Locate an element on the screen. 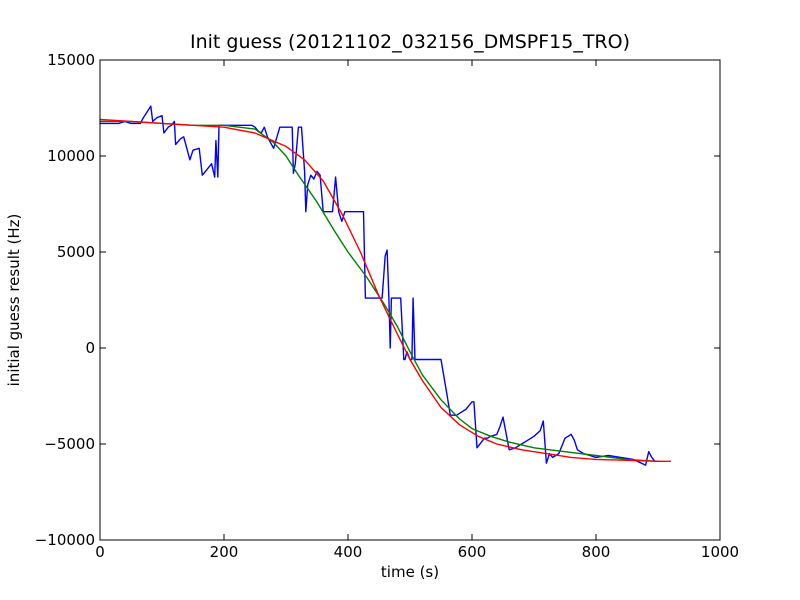 This screenshot has height=600, width=800. y-tick-label: −5000 is located at coordinates (69, 444).